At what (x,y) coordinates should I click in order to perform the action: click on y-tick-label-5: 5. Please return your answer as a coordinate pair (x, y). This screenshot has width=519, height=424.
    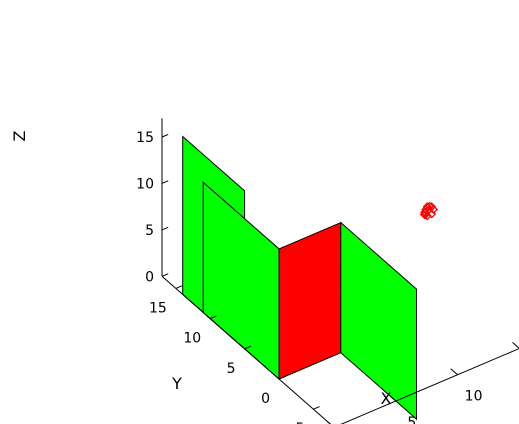
    Looking at the image, I should click on (231, 369).